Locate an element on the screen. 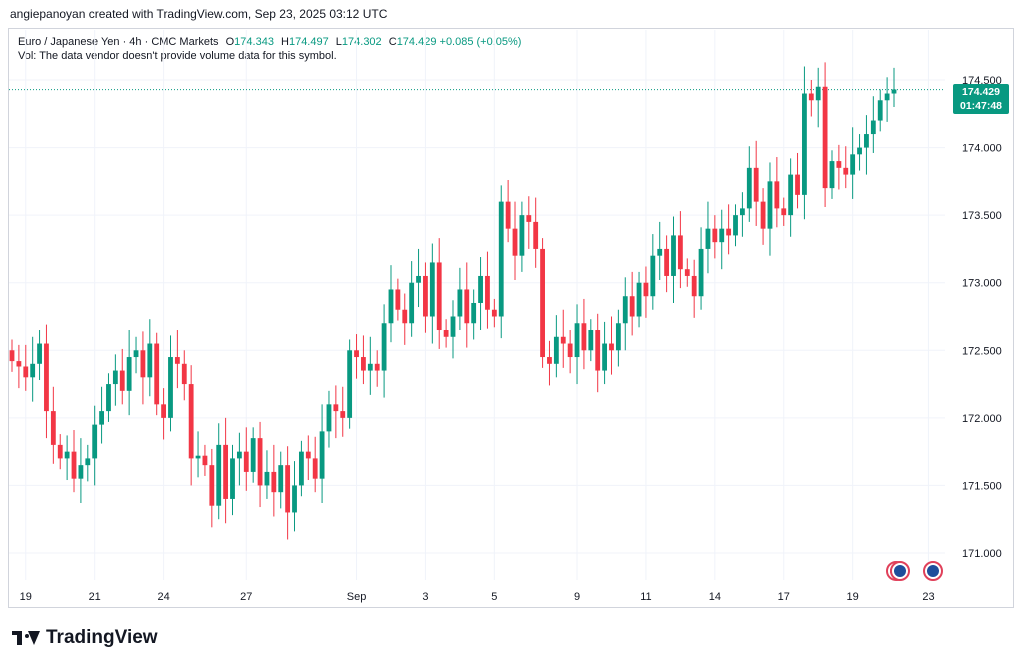 The height and width of the screenshot is (665, 1024). symbol-label: Euro / Japanese Yen · 4h · CMC Markets is located at coordinates (118, 42).